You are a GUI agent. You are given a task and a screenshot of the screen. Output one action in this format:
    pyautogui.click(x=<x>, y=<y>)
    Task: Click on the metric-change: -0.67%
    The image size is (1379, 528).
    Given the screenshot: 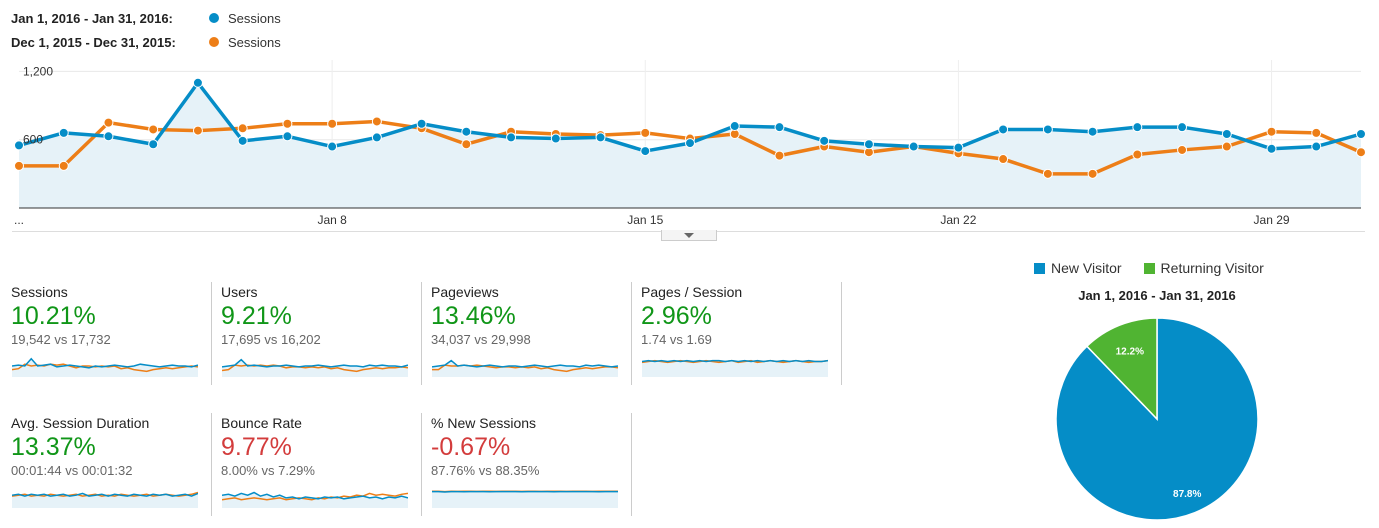 What is the action you would take?
    pyautogui.click(x=471, y=447)
    